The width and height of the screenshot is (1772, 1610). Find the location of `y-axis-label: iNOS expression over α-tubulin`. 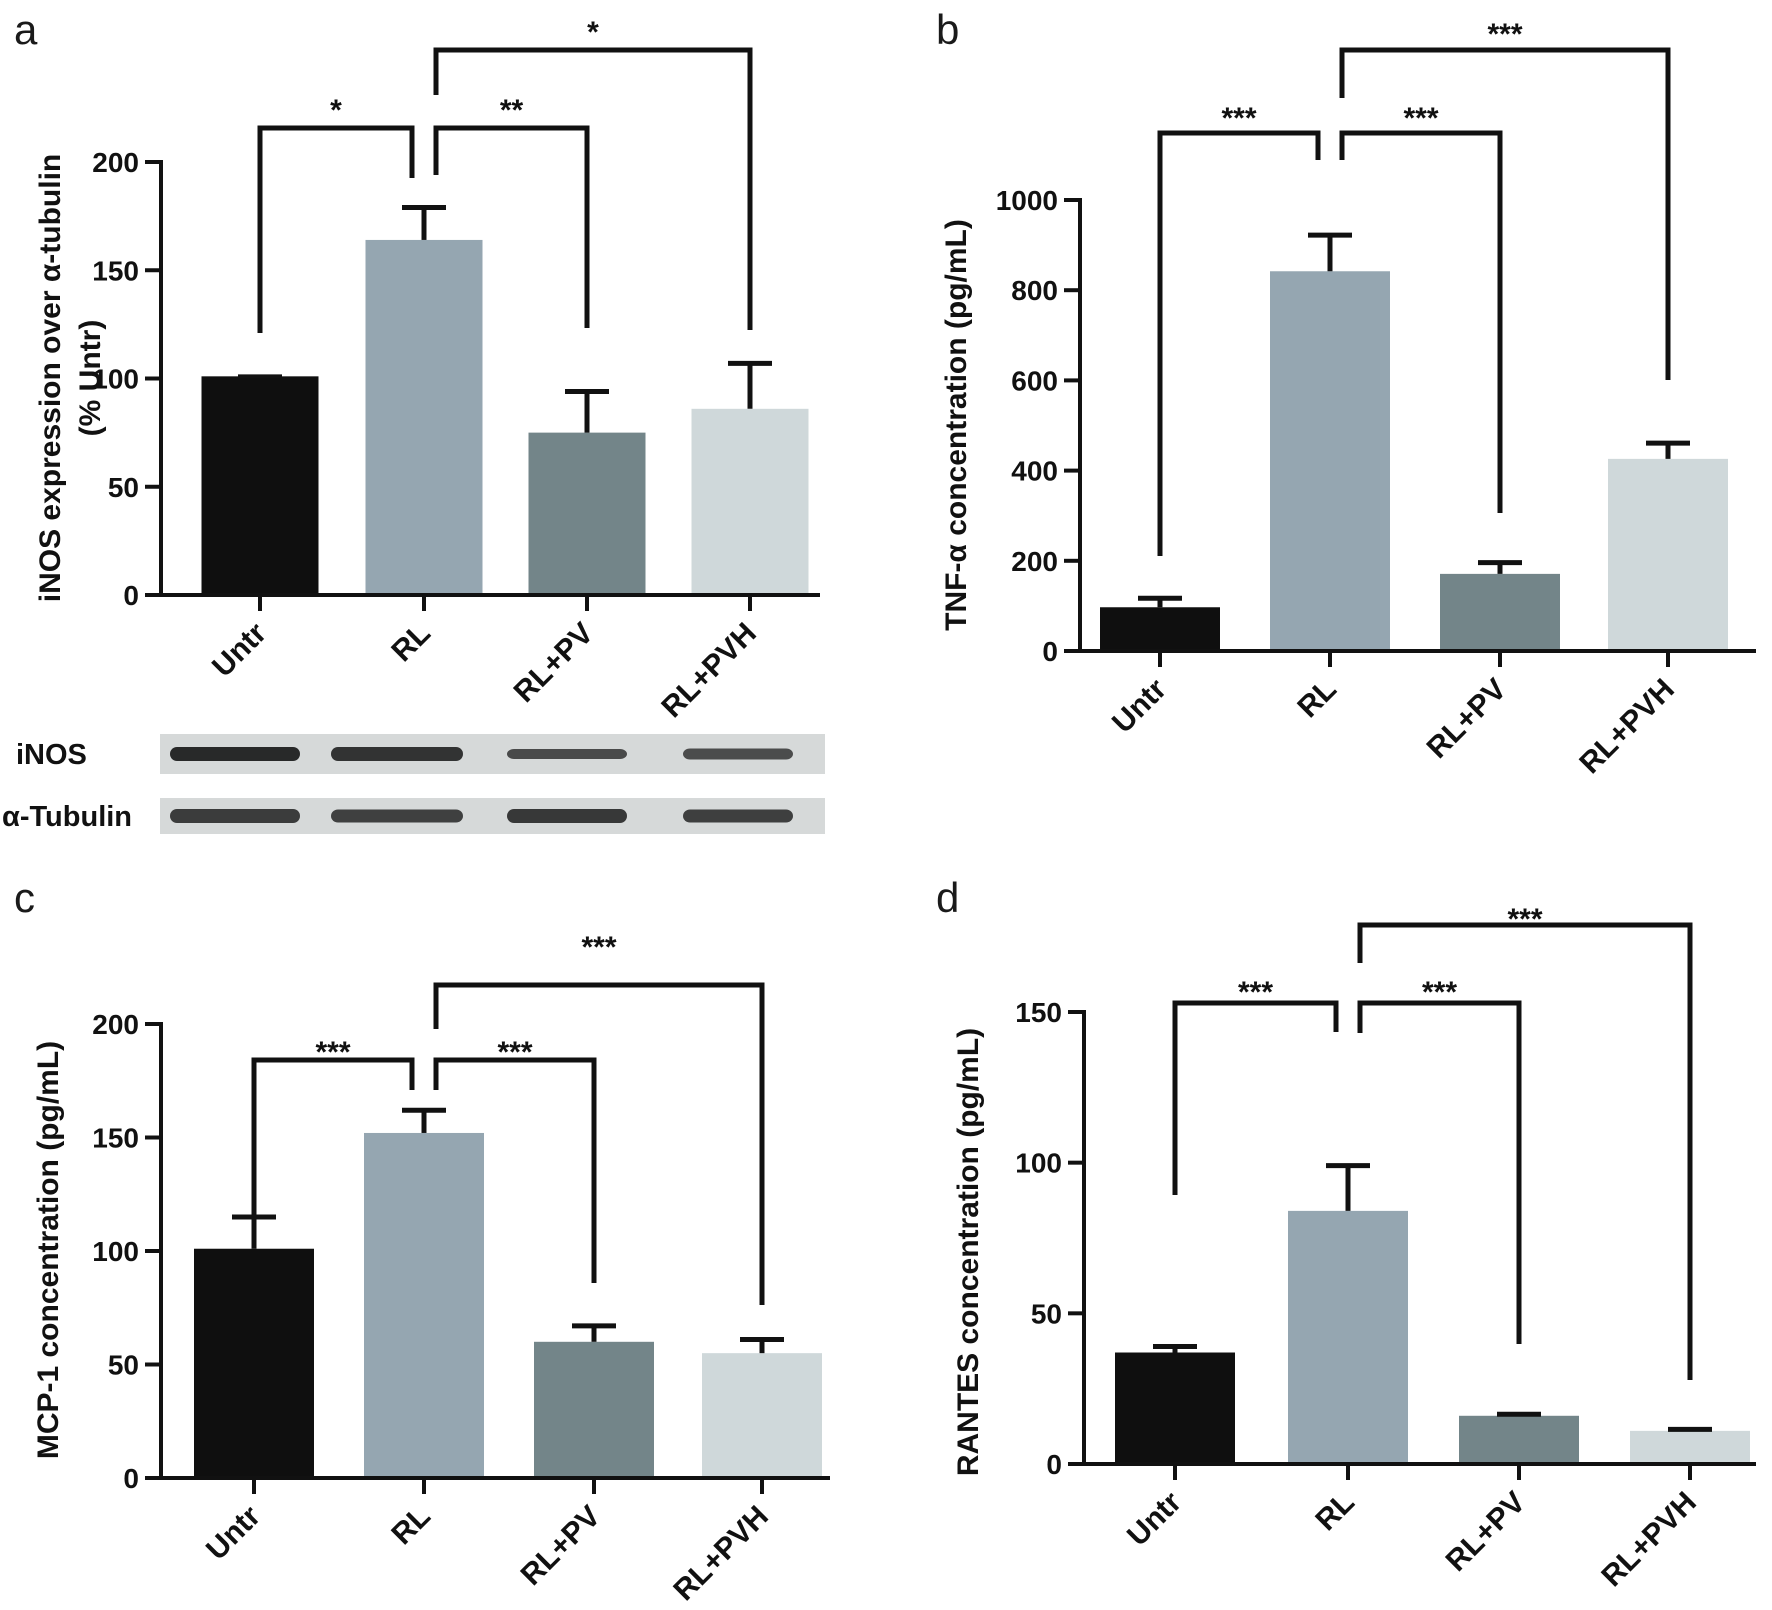

y-axis-label: iNOS expression over α-tubulin is located at coordinates (50, 378).